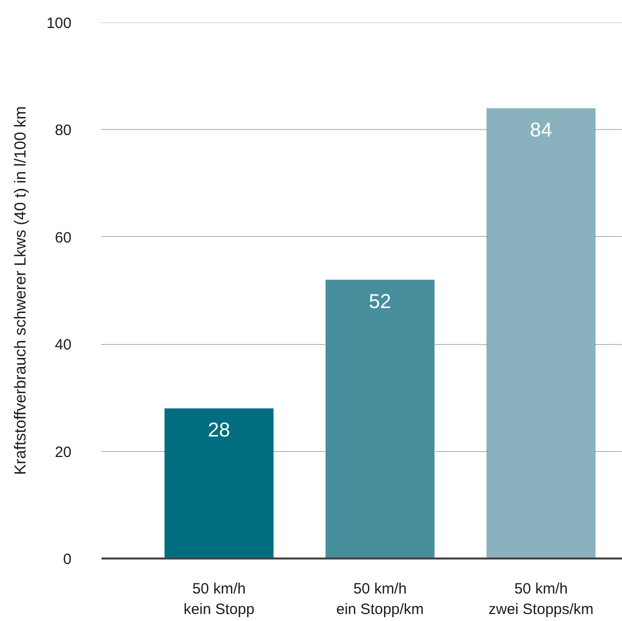 This screenshot has width=622, height=621. Describe the element at coordinates (219, 430) in the screenshot. I see `data-label: 28` at that location.